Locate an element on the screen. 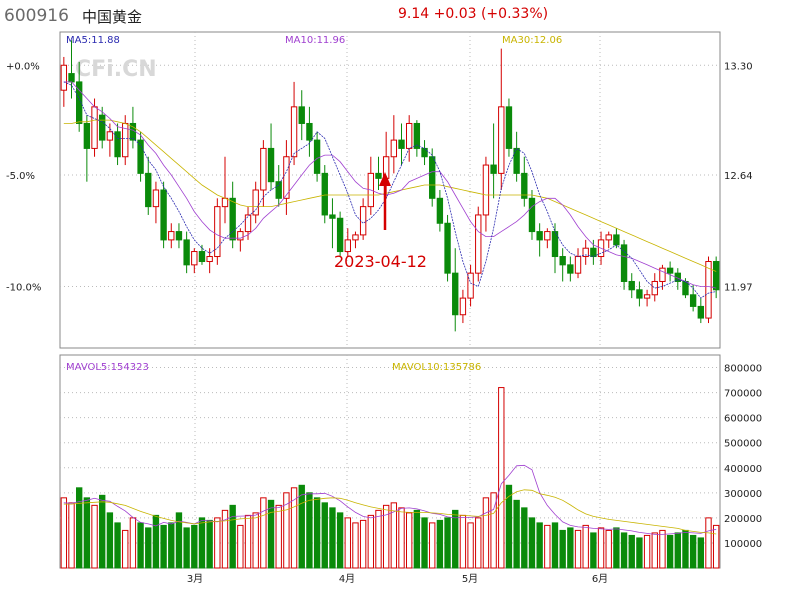 The image size is (800, 600). percent-tick-left: -10.0% is located at coordinates (23, 287).